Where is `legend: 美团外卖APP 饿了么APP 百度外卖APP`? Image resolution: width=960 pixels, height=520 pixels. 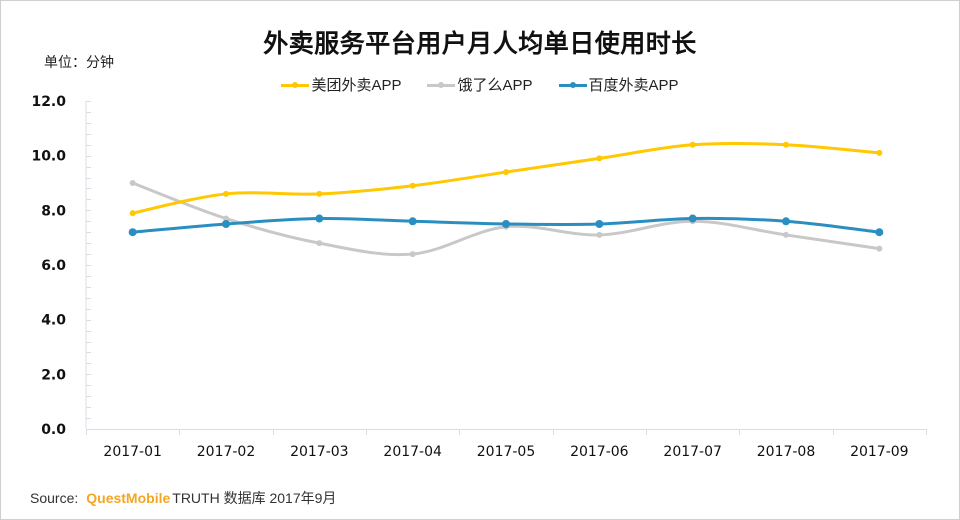
legend: 美团外卖APP 饿了么APP 百度外卖APP is located at coordinates (480, 84).